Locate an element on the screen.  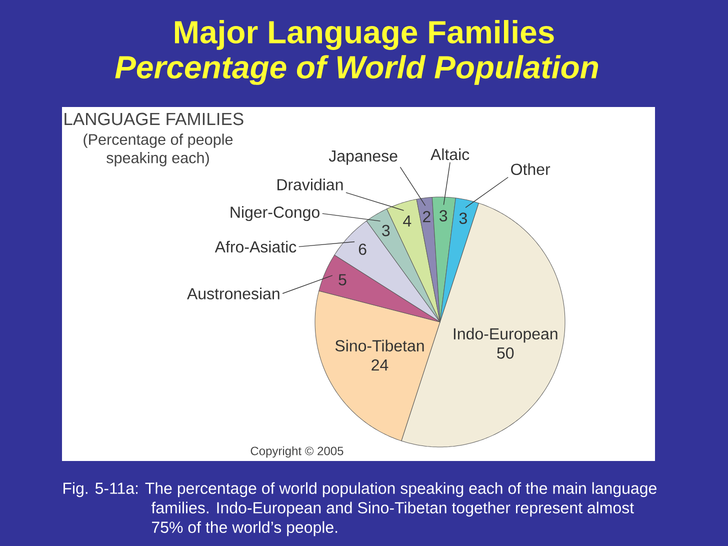
slice-label: Other is located at coordinates (530, 169).